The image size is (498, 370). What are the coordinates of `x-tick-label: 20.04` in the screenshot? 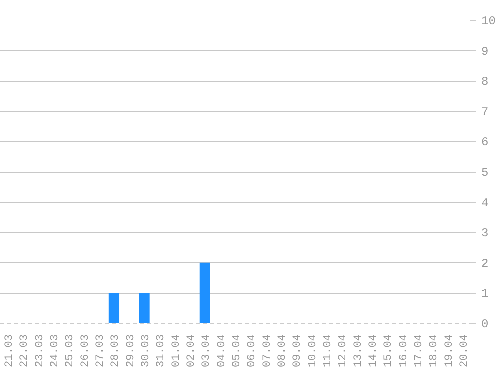 It's located at (464, 351).